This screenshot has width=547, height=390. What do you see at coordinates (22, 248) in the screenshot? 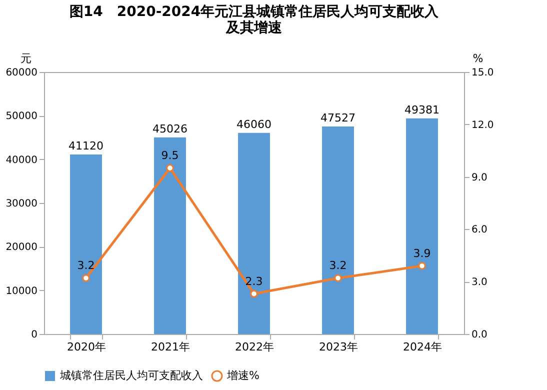
I see `y-tick-label: 20000` at bounding box center [22, 248].